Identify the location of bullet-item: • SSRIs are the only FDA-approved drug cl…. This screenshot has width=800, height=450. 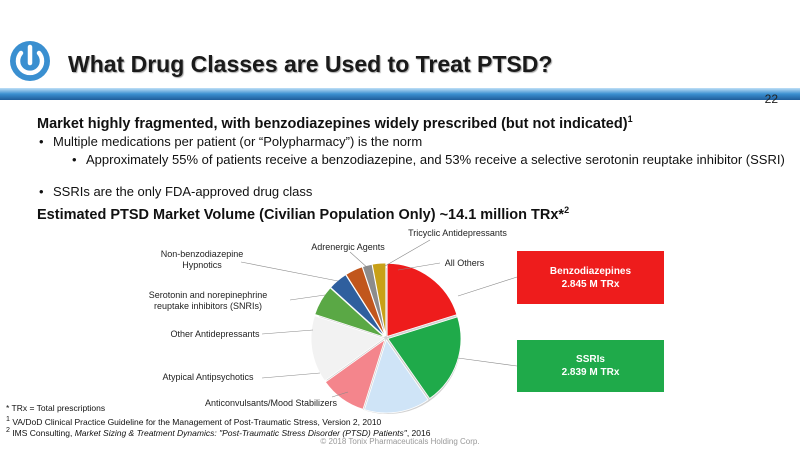
(176, 192).